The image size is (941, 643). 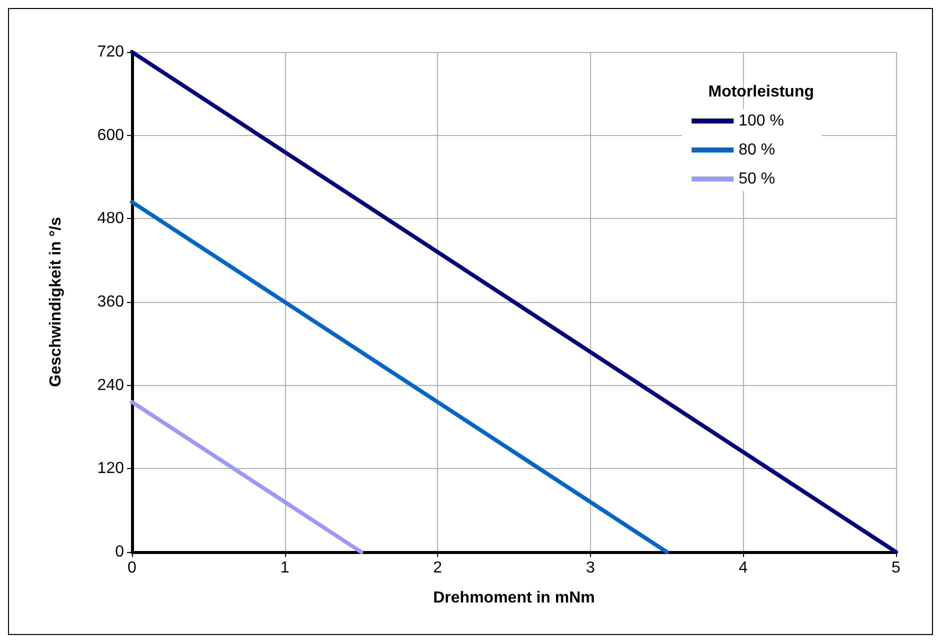 What do you see at coordinates (590, 568) in the screenshot?
I see `x-tick-label: 3` at bounding box center [590, 568].